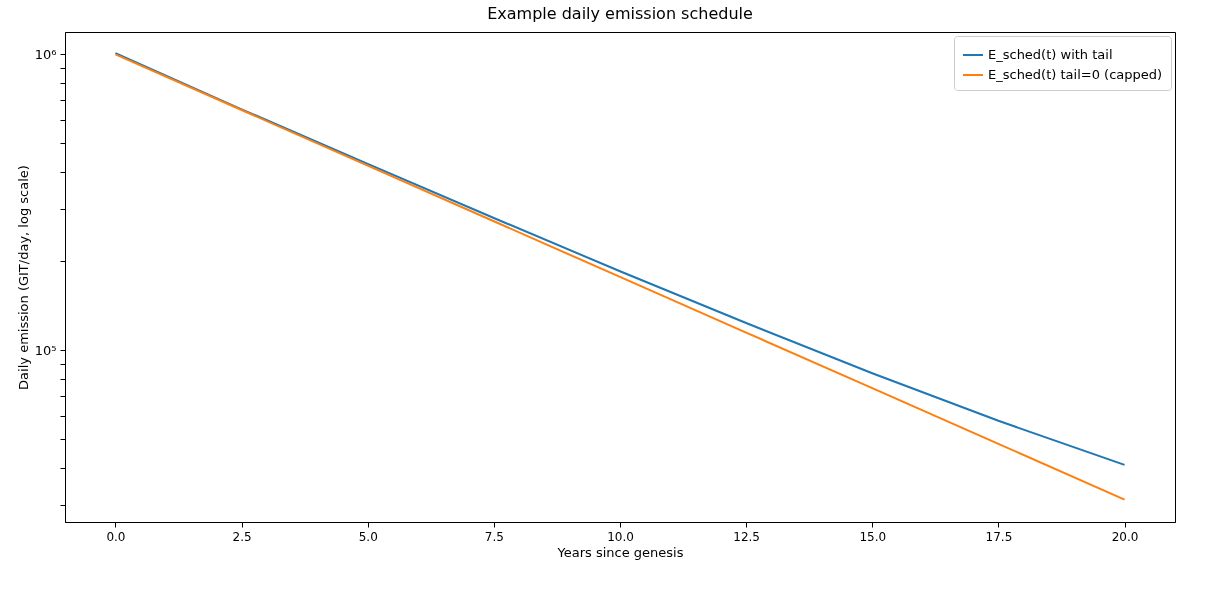 This screenshot has height=599, width=1229. I want to click on x-tick-label: 20.0, so click(1125, 536).